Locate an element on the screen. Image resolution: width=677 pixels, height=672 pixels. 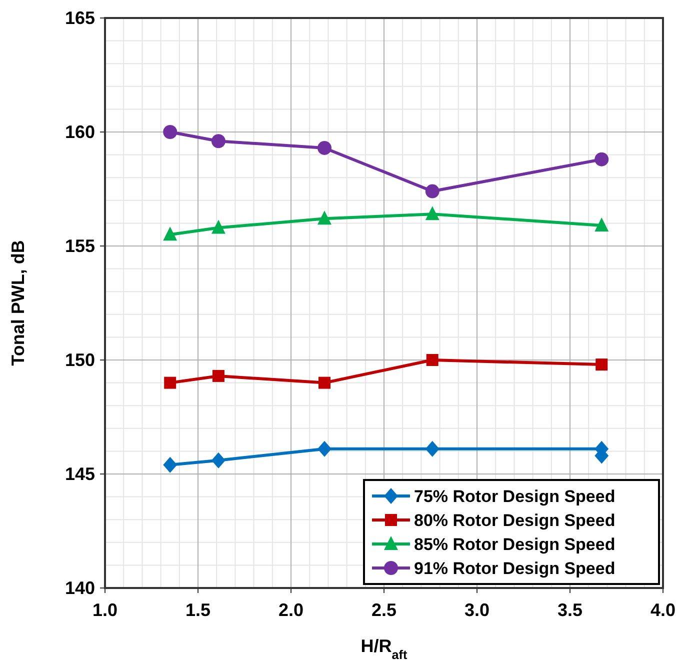
legend-label: 80% Rotor Design Speed is located at coordinates (515, 520).